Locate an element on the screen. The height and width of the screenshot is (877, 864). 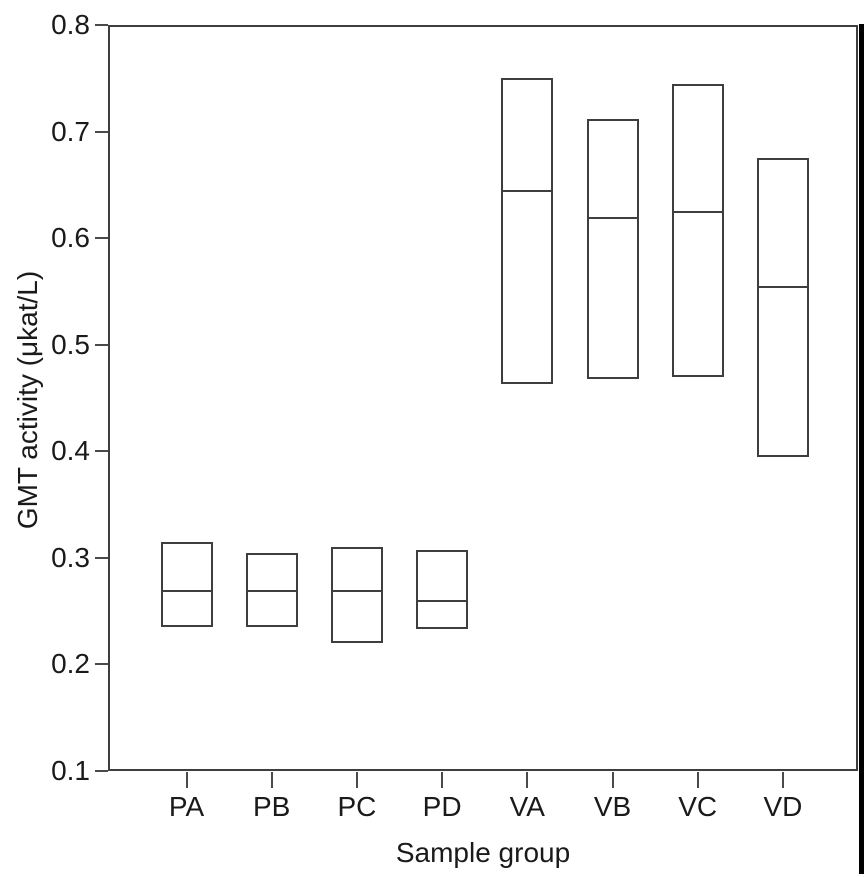
y-tick-label-0.3: 0.3 is located at coordinates (70, 557).